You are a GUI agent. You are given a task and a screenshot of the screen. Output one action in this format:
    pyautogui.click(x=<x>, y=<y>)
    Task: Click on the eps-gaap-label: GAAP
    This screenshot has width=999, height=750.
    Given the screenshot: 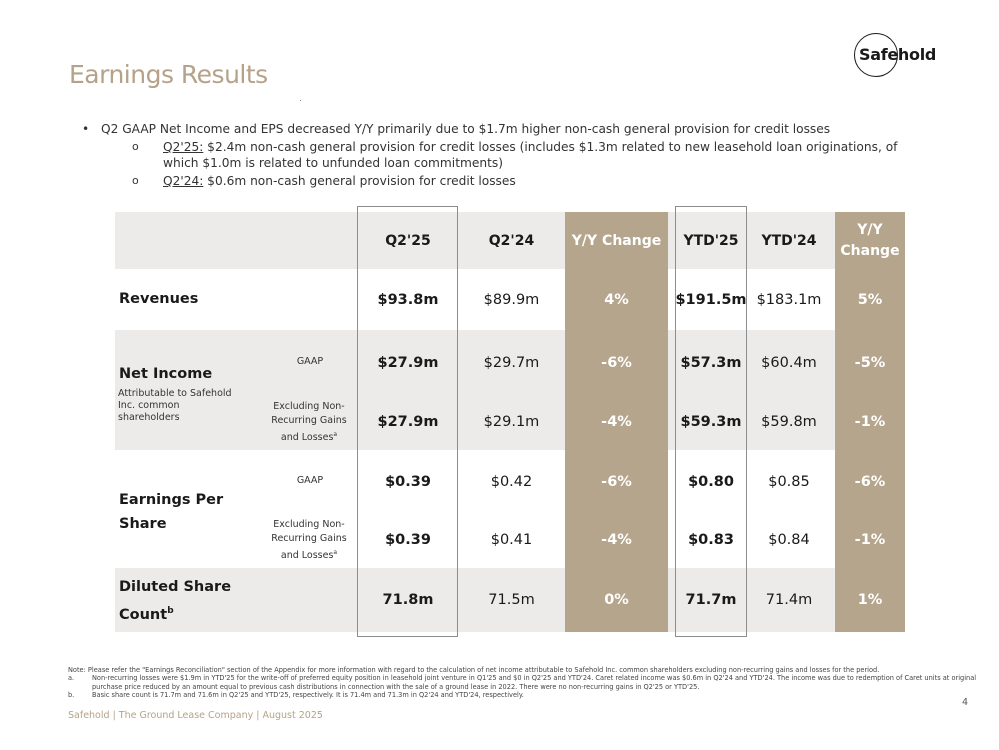 What is the action you would take?
    pyautogui.click(x=310, y=480)
    